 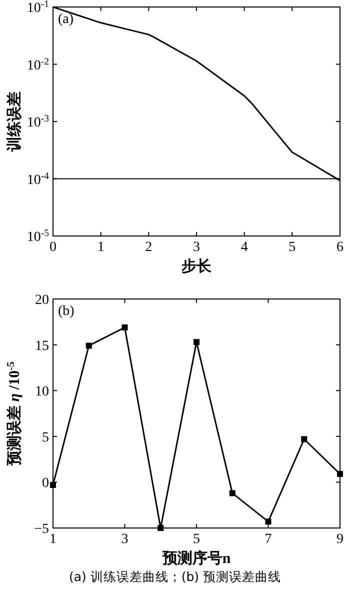 What do you see at coordinates (38, 8) in the screenshot?
I see `y-tick-label: 10$^{-1}$` at bounding box center [38, 8].